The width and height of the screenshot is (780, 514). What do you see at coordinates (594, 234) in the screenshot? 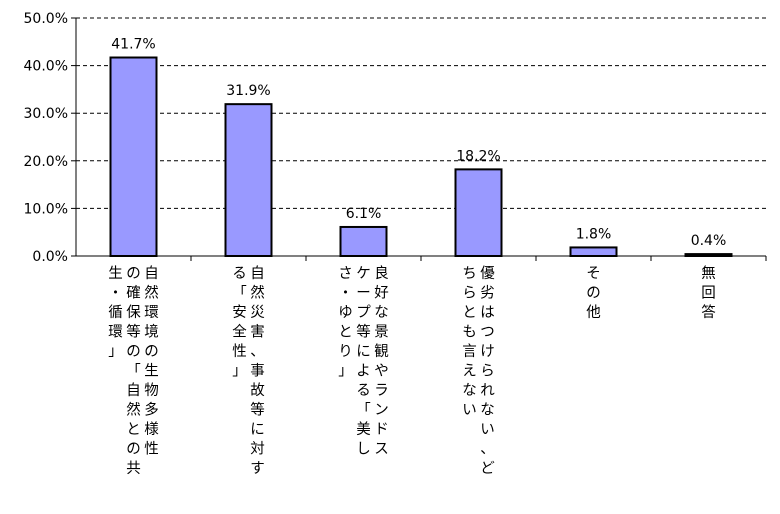
I see `data-label: 1.8%` at bounding box center [594, 234].